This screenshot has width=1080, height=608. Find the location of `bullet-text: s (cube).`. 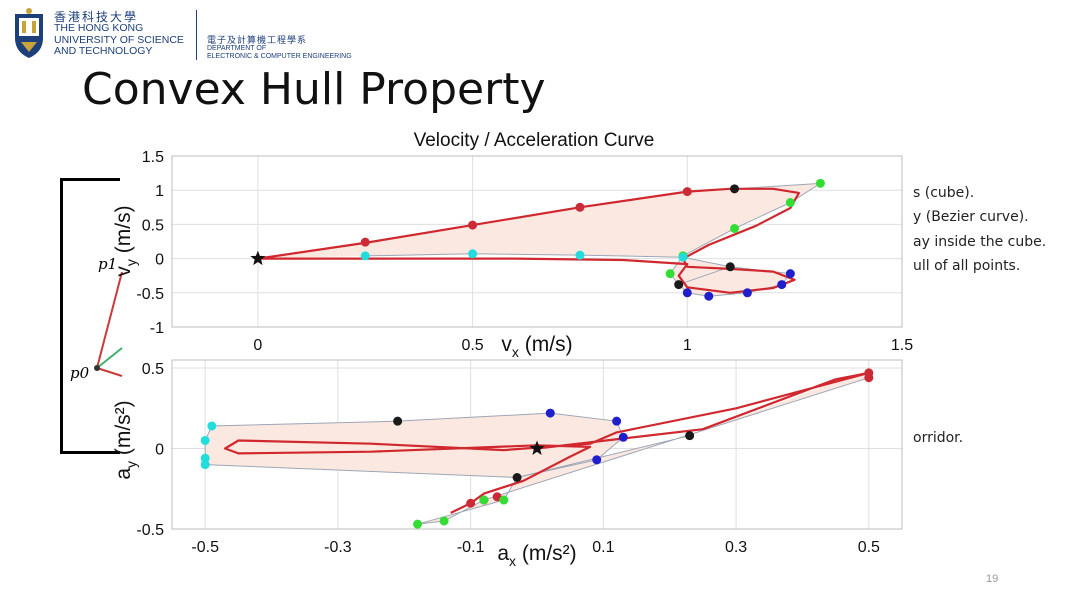

bullet-text: s (cube). is located at coordinates (944, 193).